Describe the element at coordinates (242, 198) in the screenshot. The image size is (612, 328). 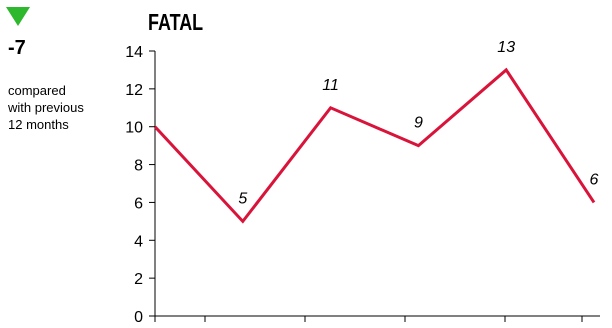
I see `data-label: 5` at that location.